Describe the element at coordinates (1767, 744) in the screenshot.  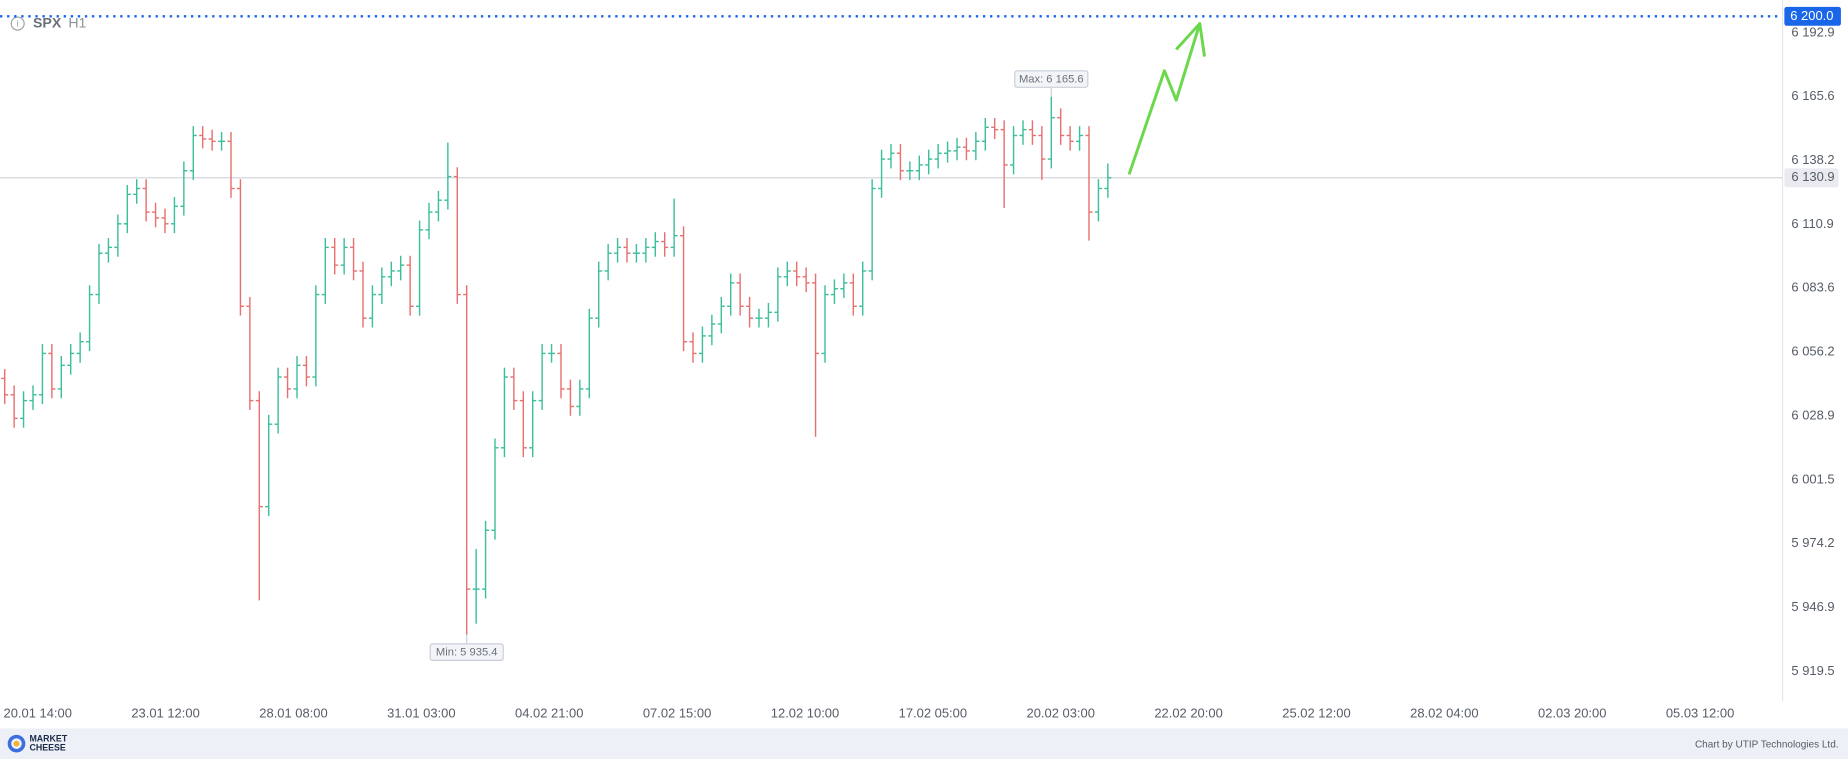
I see `credit: Chart by UTIP Technologies Ltd.` at that location.